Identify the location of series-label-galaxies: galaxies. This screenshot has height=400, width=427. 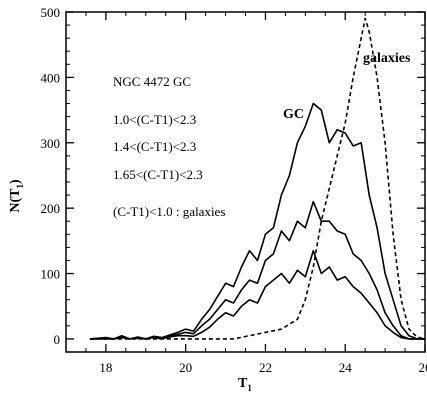
(387, 58).